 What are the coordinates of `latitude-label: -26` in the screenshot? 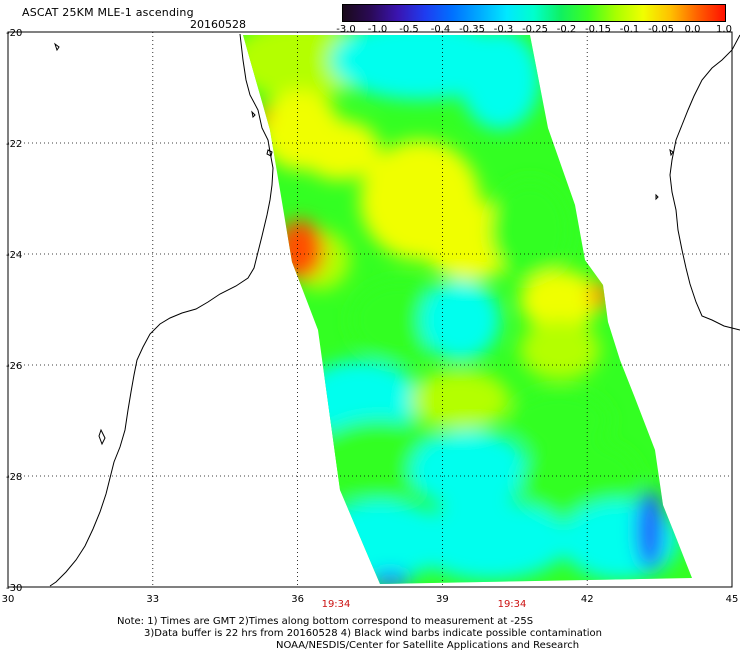 It's located at (14, 366).